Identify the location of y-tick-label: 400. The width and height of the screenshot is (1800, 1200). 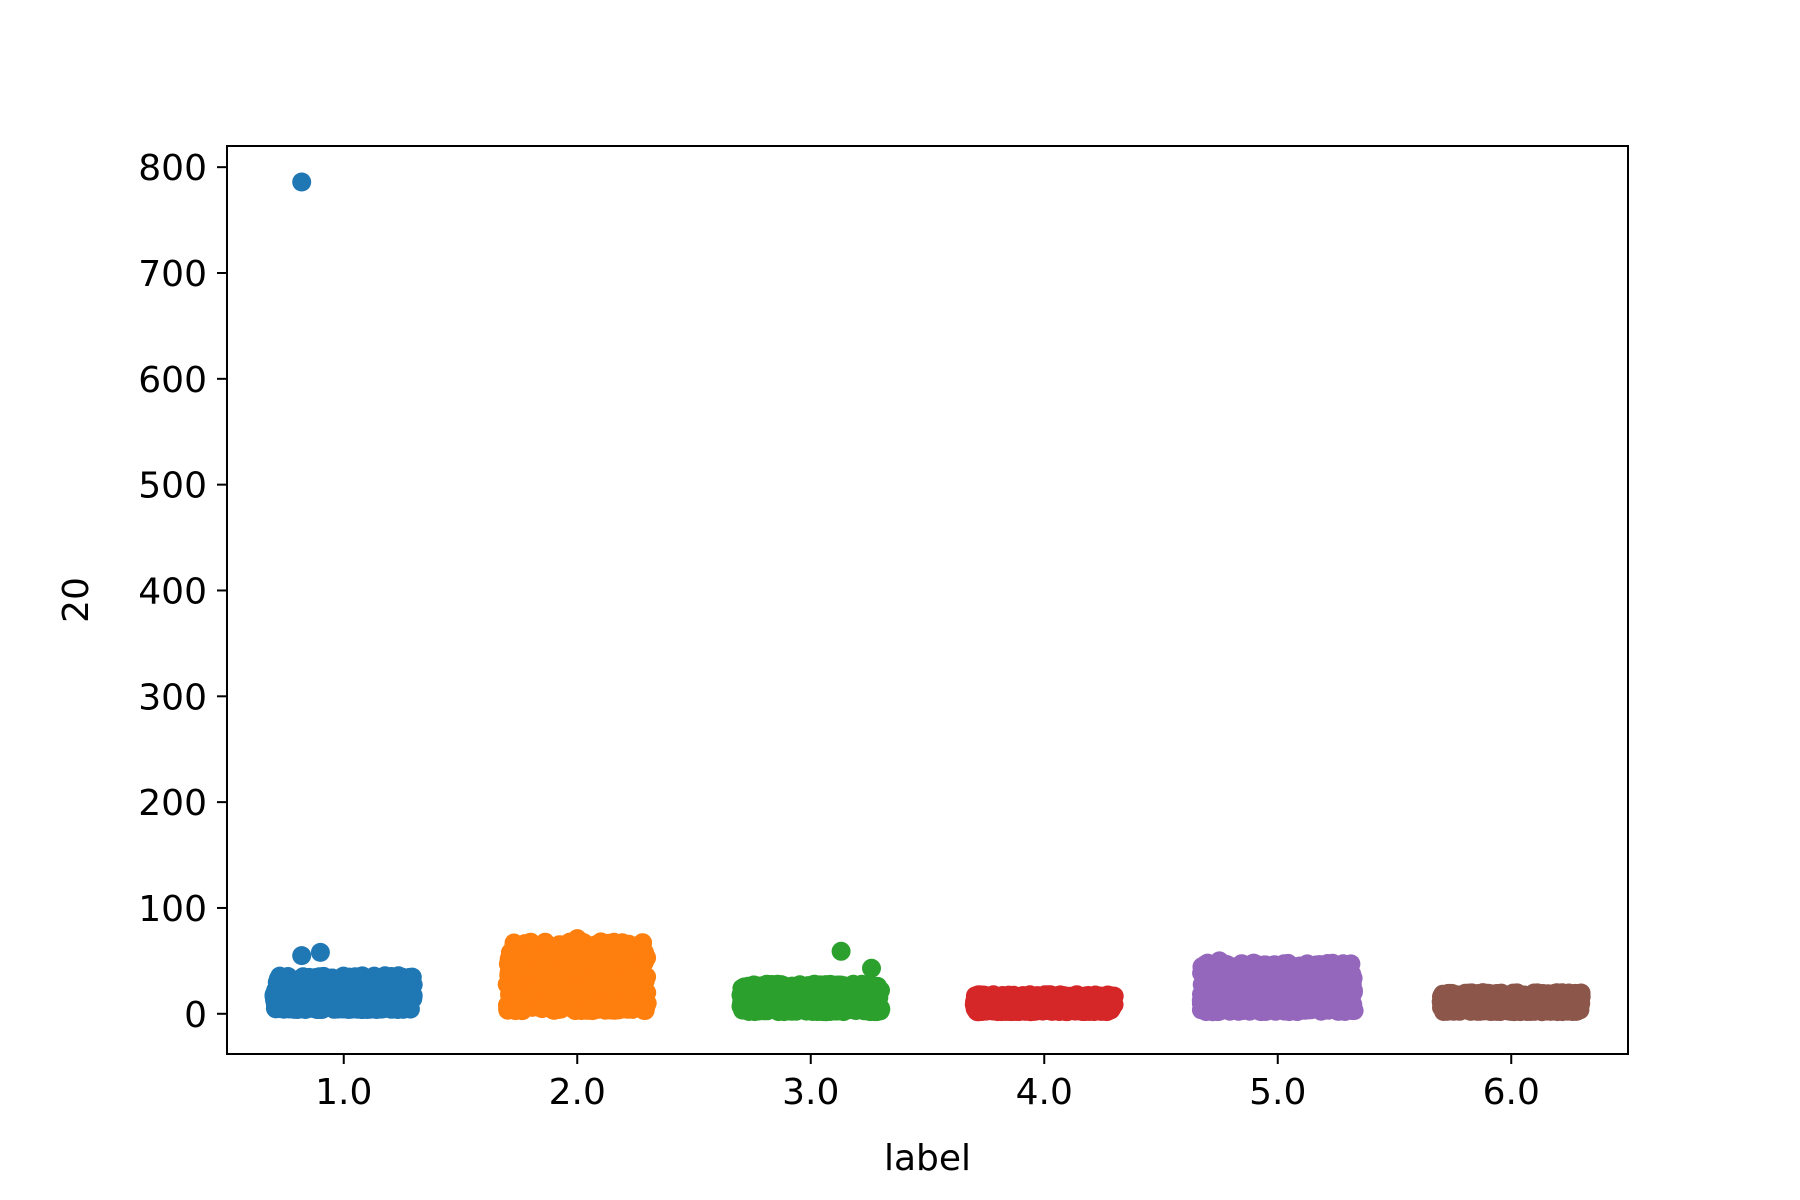
(172, 591).